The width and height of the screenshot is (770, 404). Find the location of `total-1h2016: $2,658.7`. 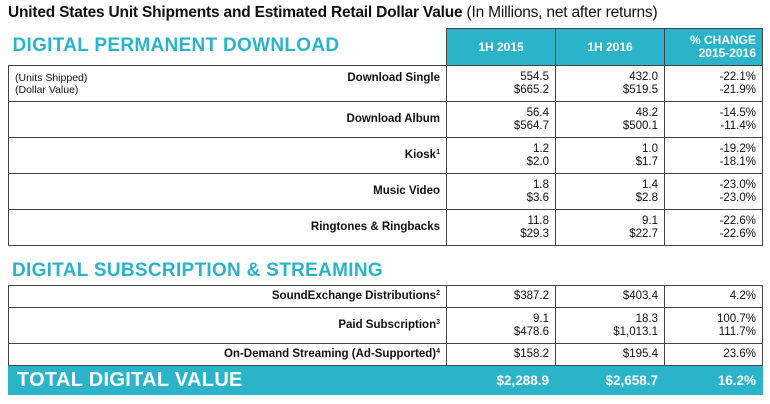

total-1h2016: $2,658.7 is located at coordinates (610, 380).